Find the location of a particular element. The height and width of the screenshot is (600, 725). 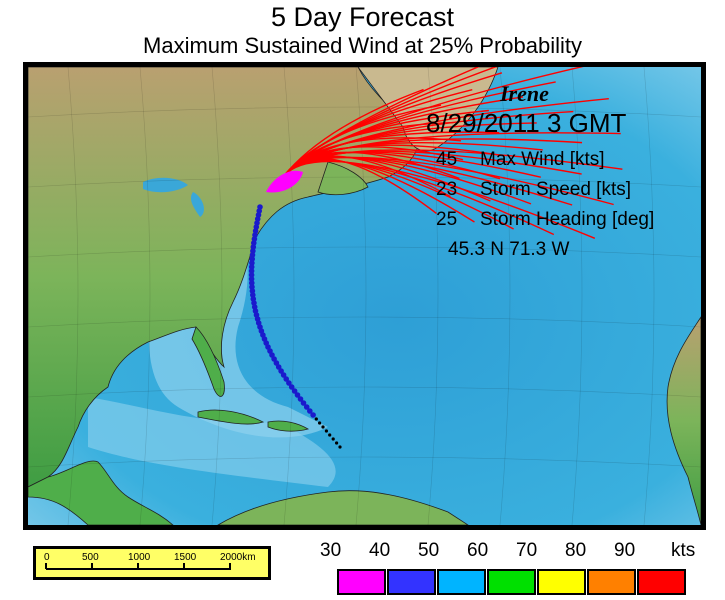

max-wind-label: Max Wind [kts] is located at coordinates (542, 159).